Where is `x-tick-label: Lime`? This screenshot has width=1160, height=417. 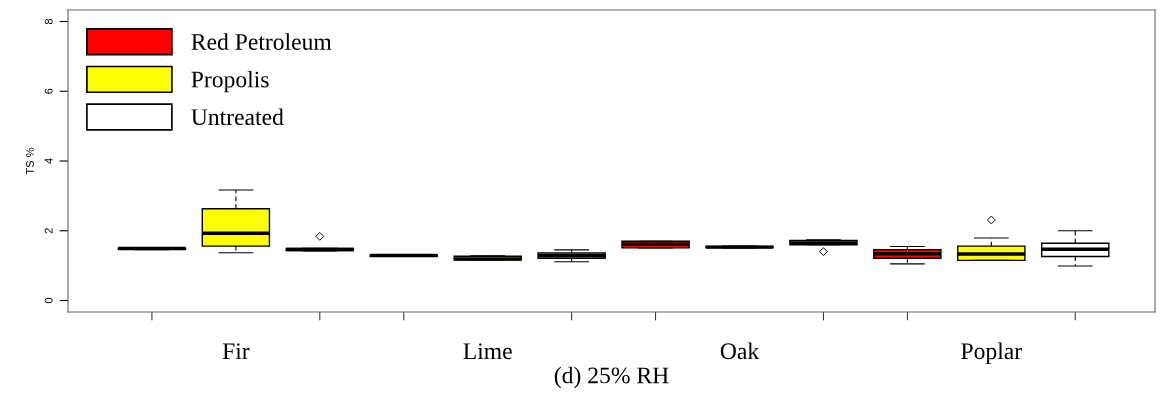 x-tick-label: Lime is located at coordinates (487, 351).